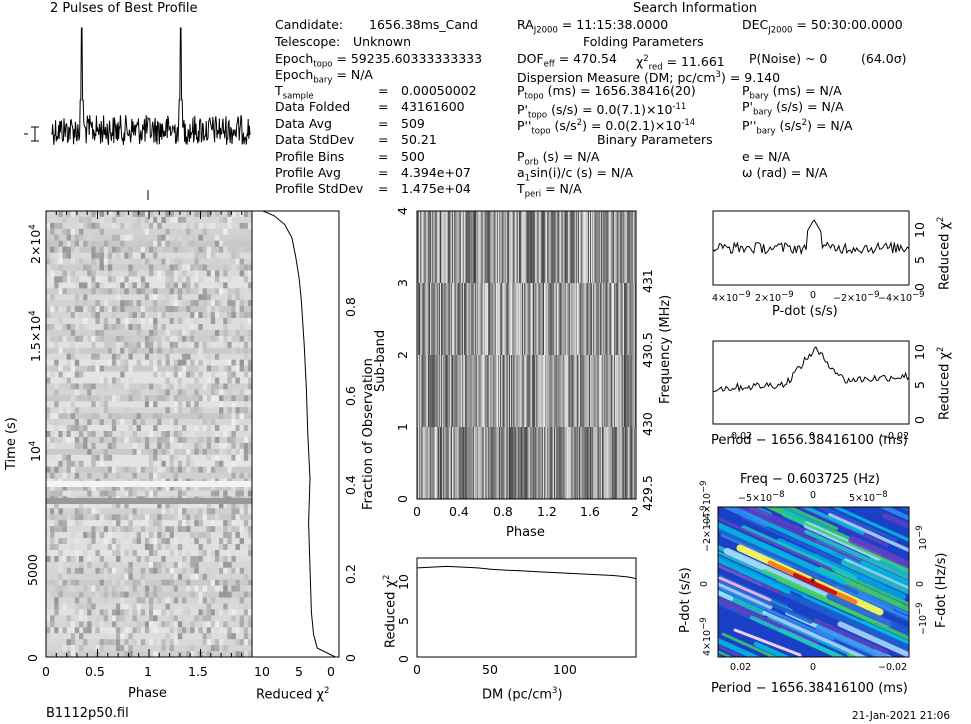  What do you see at coordinates (350, 307) in the screenshot?
I see `cf-ytick-4: 0.8` at bounding box center [350, 307].